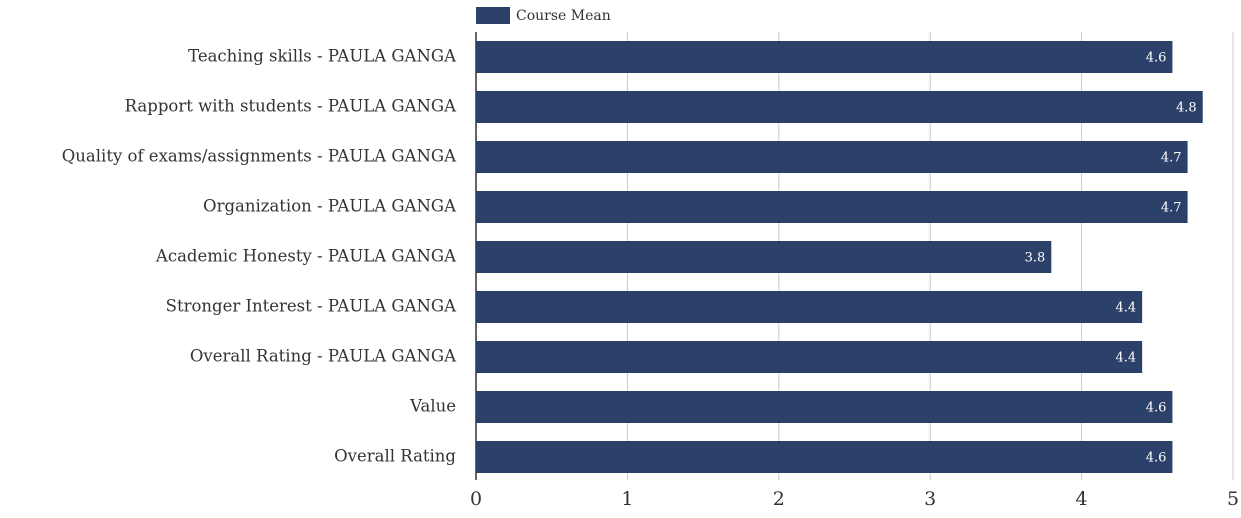  What do you see at coordinates (306, 256) in the screenshot?
I see `y-tick-label: Academic Honesty - PAULA GANGA` at bounding box center [306, 256].